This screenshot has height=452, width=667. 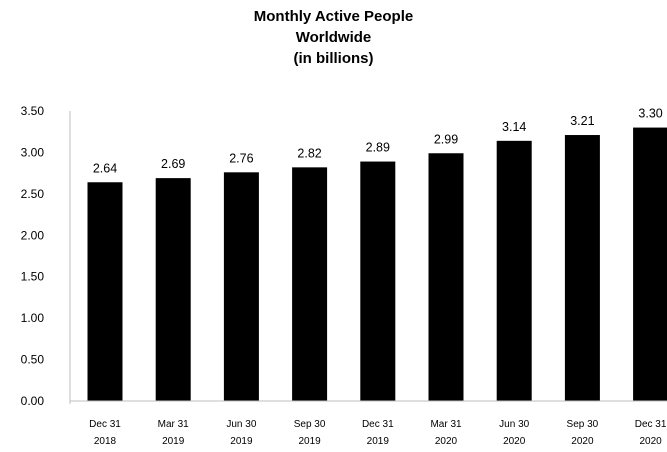 I want to click on x-tick-label: Sep 30 2019, so click(x=310, y=433).